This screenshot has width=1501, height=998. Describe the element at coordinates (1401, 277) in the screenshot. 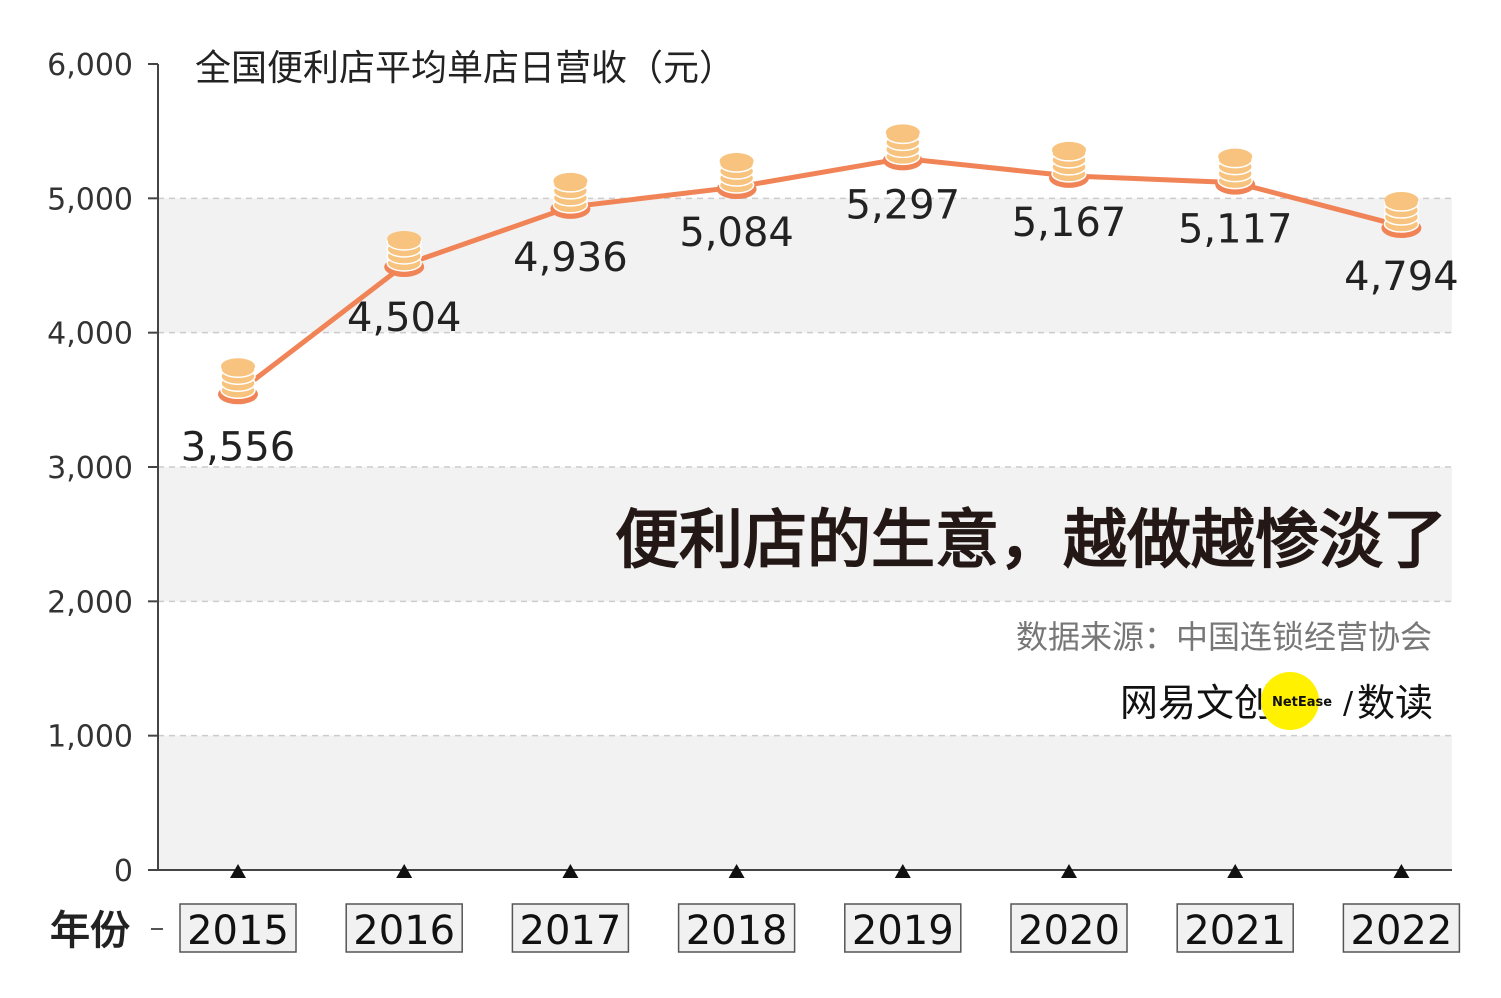

I see `data-label: 4,794` at that location.